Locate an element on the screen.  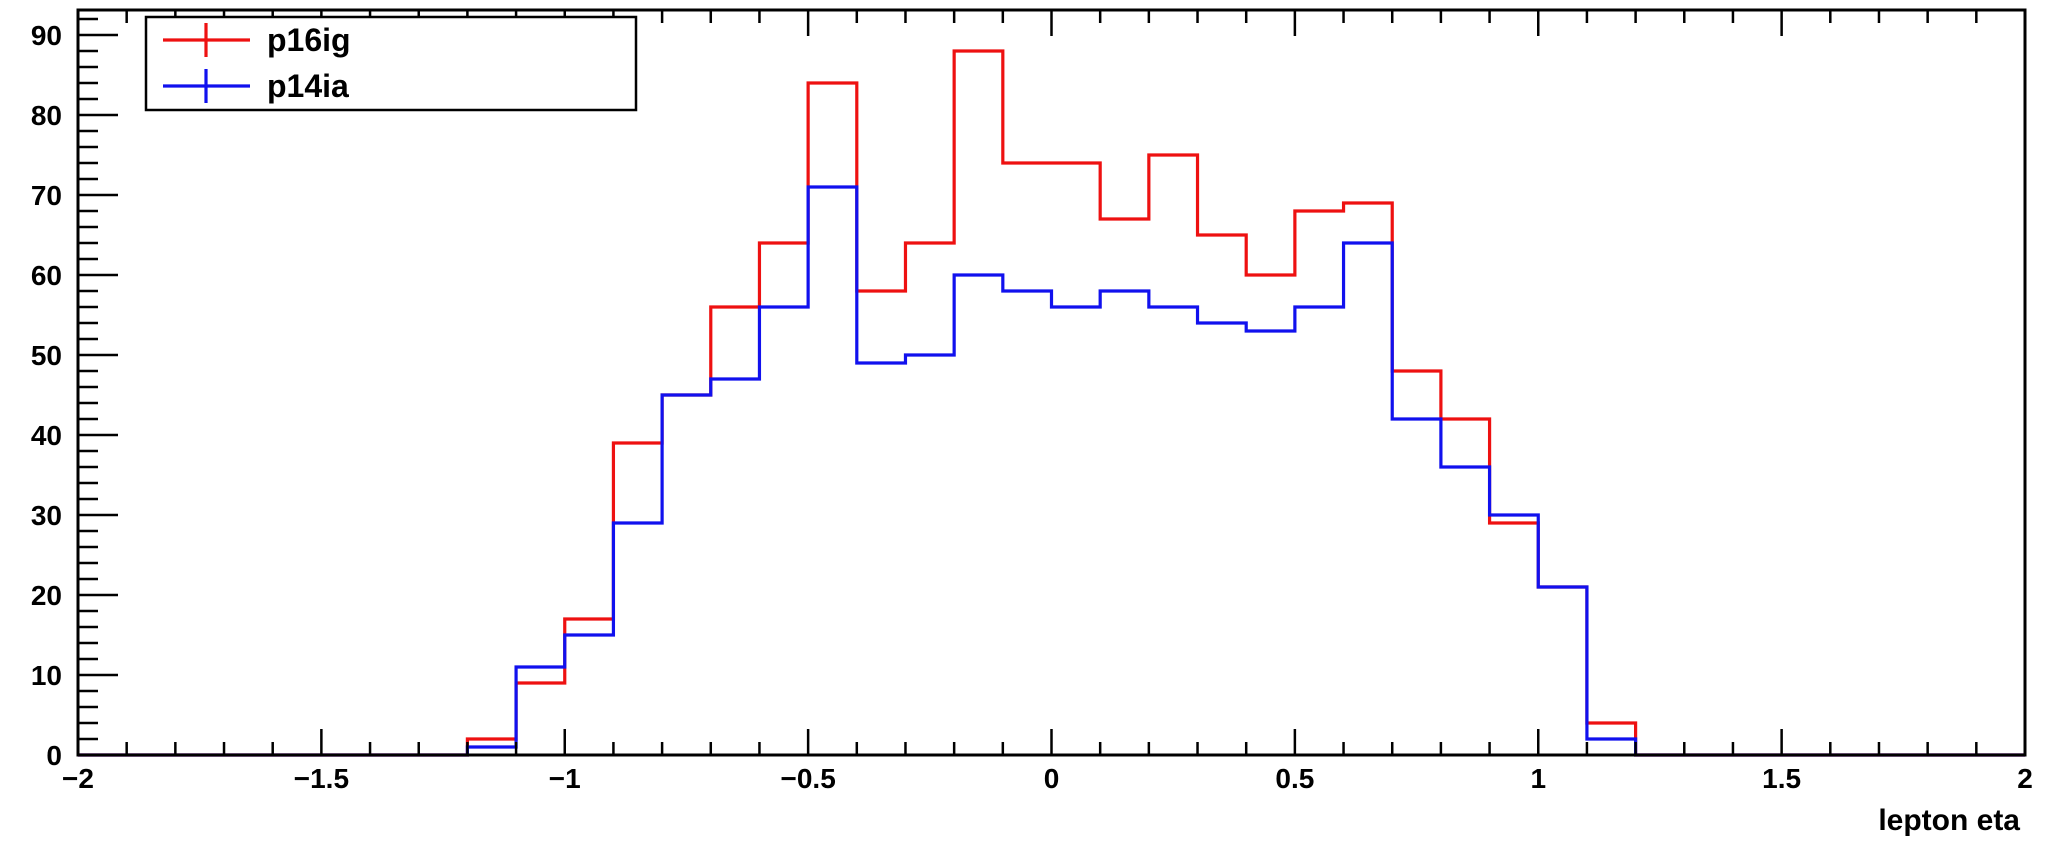
x-tick-label: −1 is located at coordinates (565, 778).